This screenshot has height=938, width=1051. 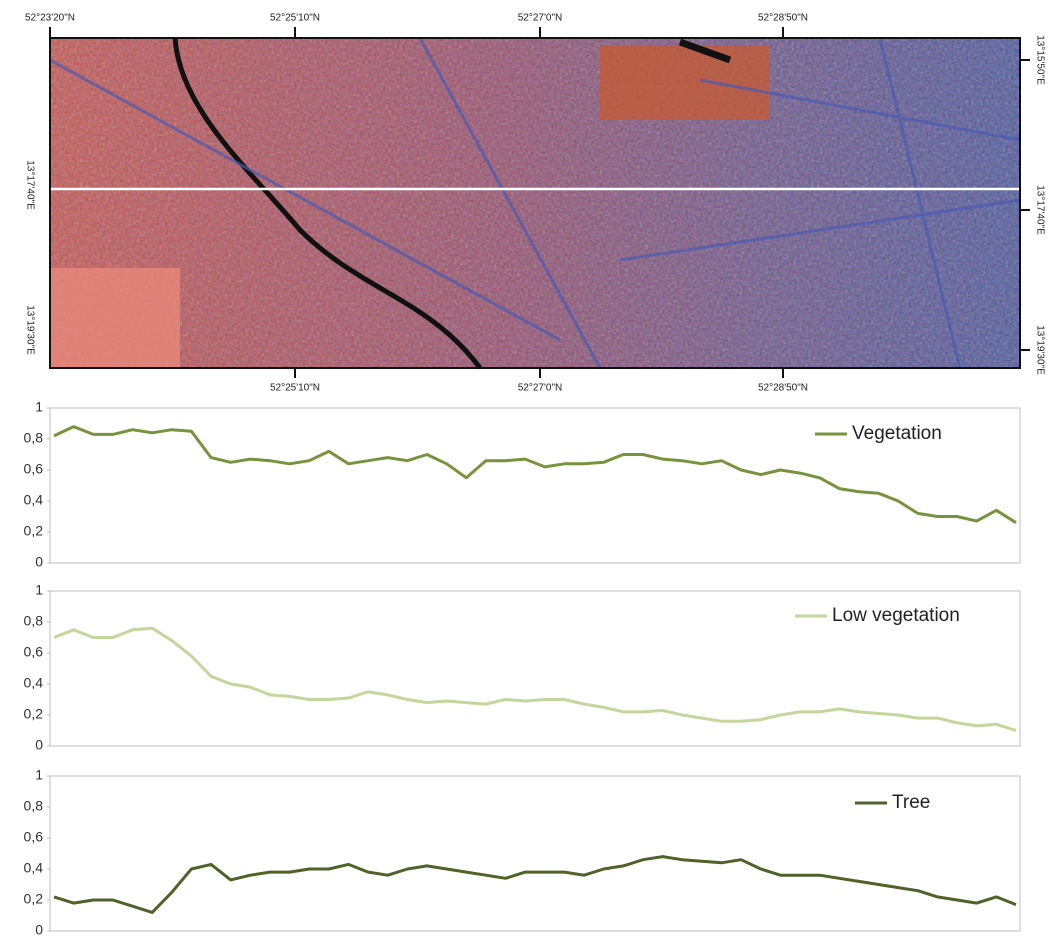 What do you see at coordinates (911, 802) in the screenshot?
I see `legend-label: Tree` at bounding box center [911, 802].